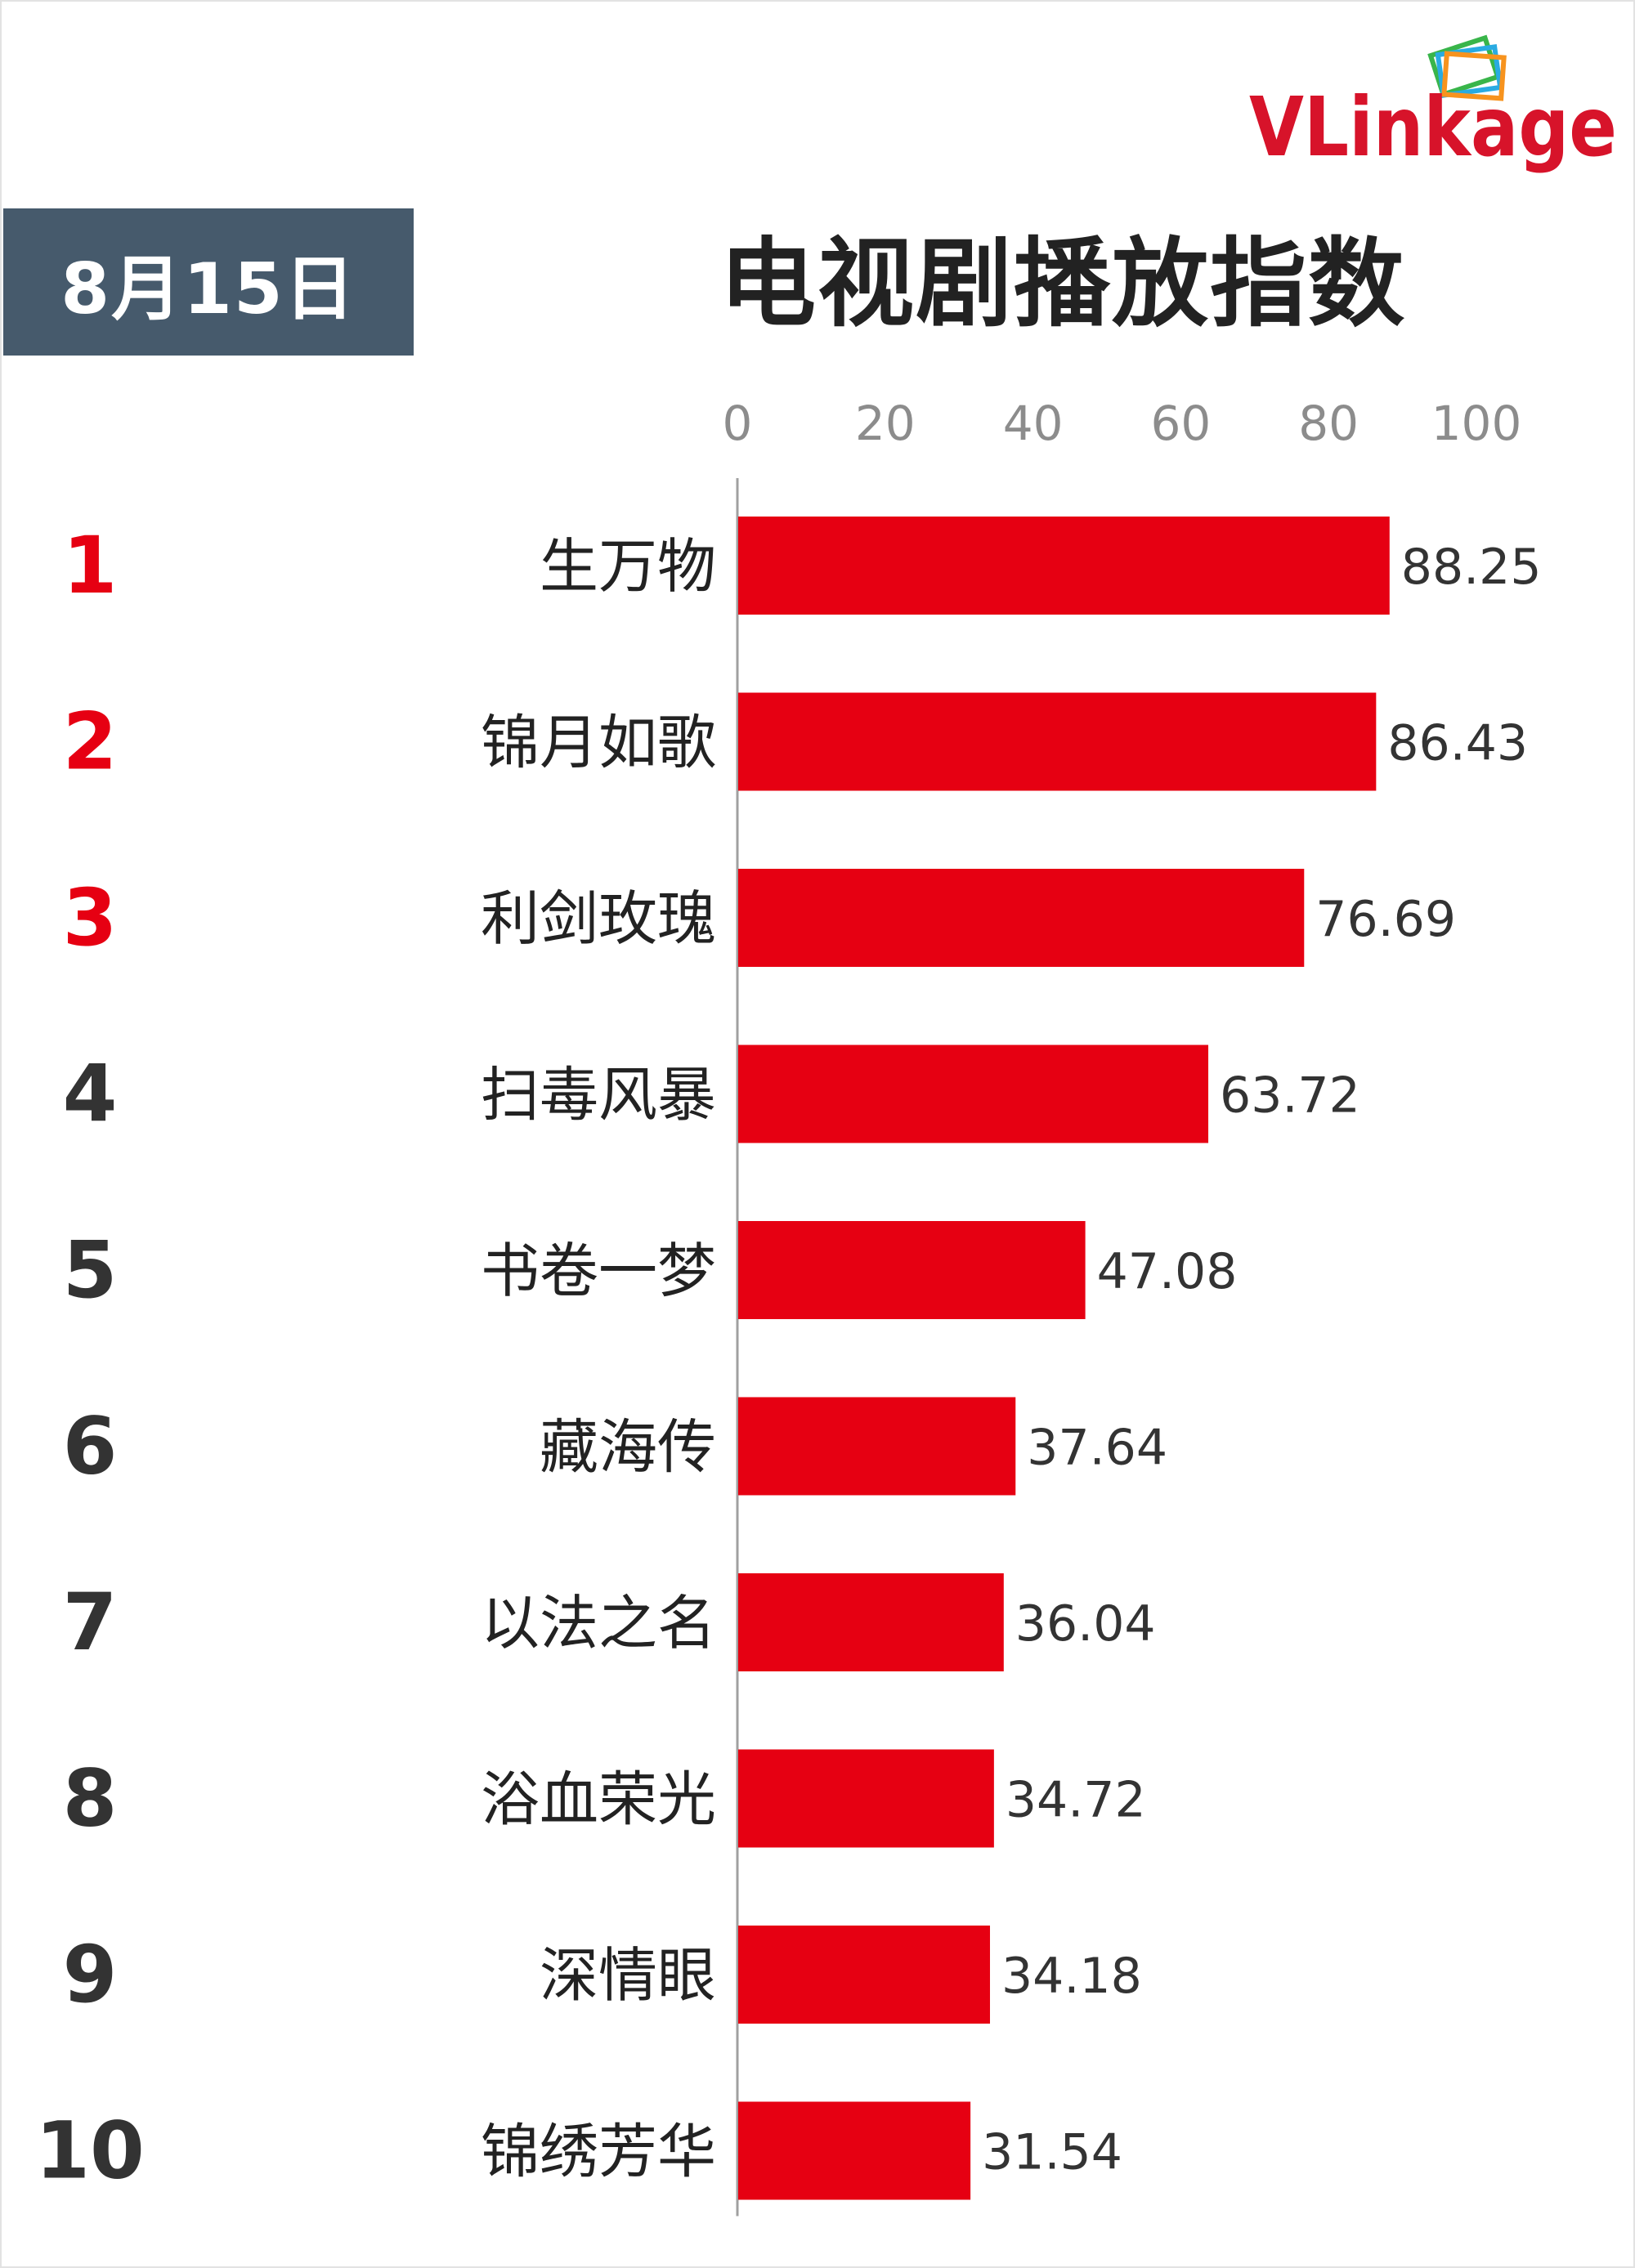  What do you see at coordinates (90, 565) in the screenshot?
I see `rank-number: 1` at bounding box center [90, 565].